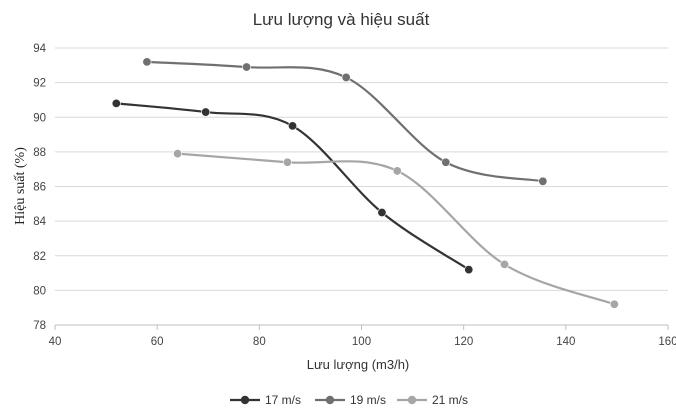 Image resolution: width=676 pixels, height=408 pixels. Describe the element at coordinates (39, 326) in the screenshot. I see `y-tick-label: 78` at that location.